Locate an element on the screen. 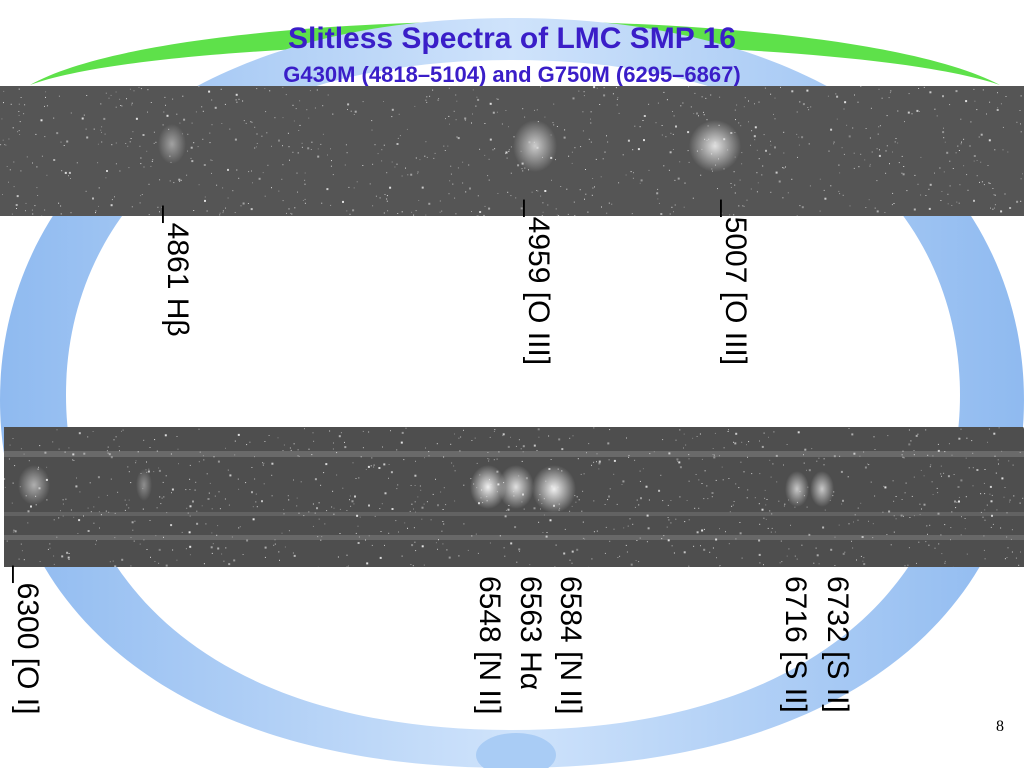 This screenshot has width=1024, height=768. label-oiii-4959: _4959 [O III] is located at coordinates (538, 283).